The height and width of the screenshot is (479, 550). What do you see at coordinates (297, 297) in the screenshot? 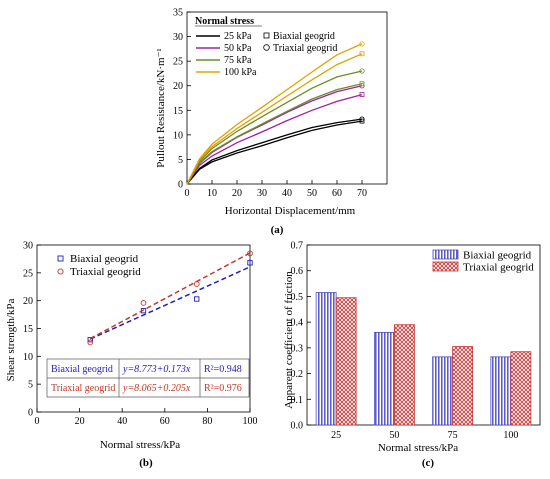
I see `y-tick-label: 0.5` at bounding box center [297, 297].